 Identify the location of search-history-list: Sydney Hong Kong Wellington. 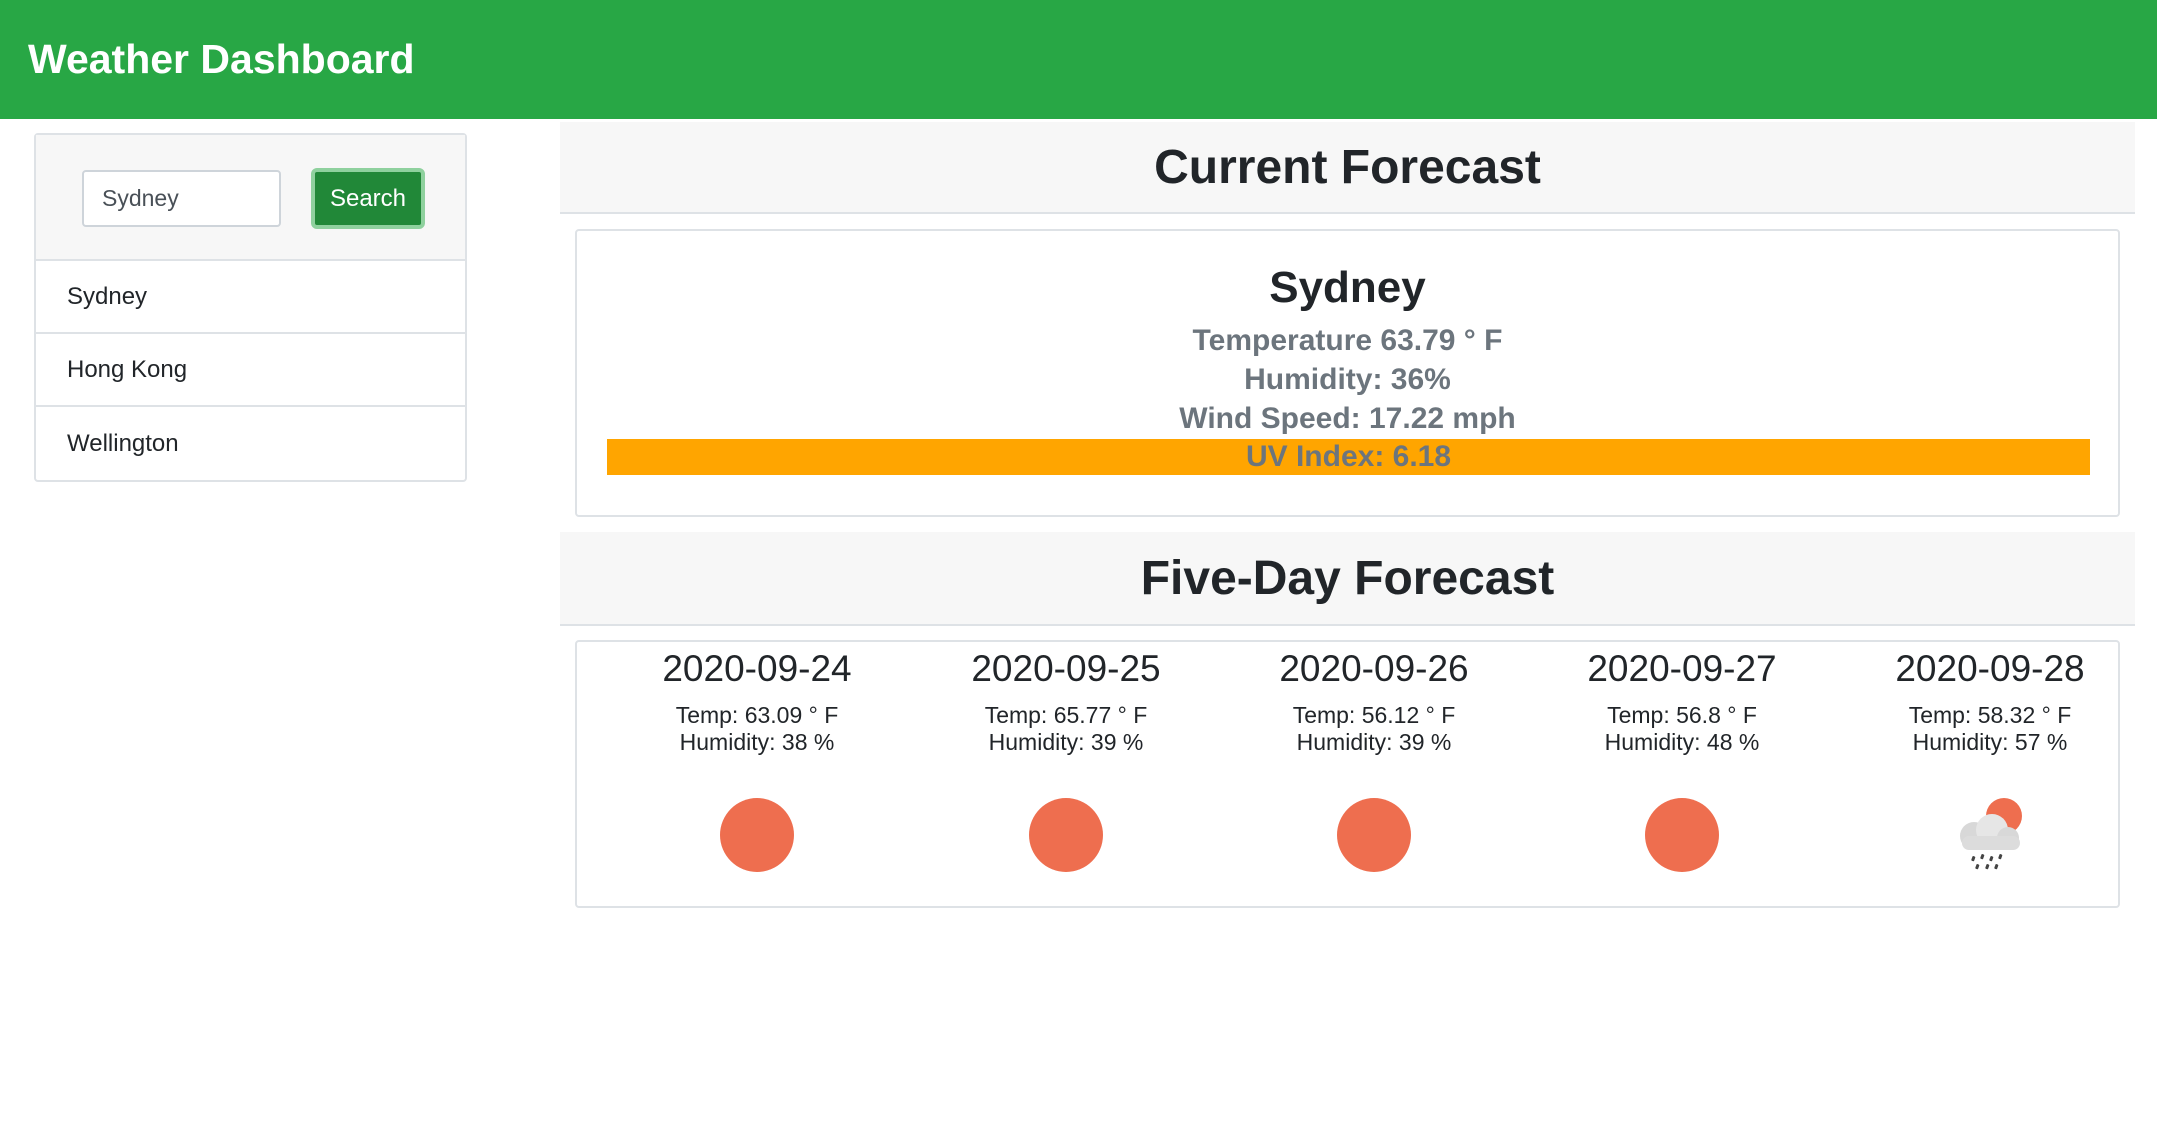
(250, 370).